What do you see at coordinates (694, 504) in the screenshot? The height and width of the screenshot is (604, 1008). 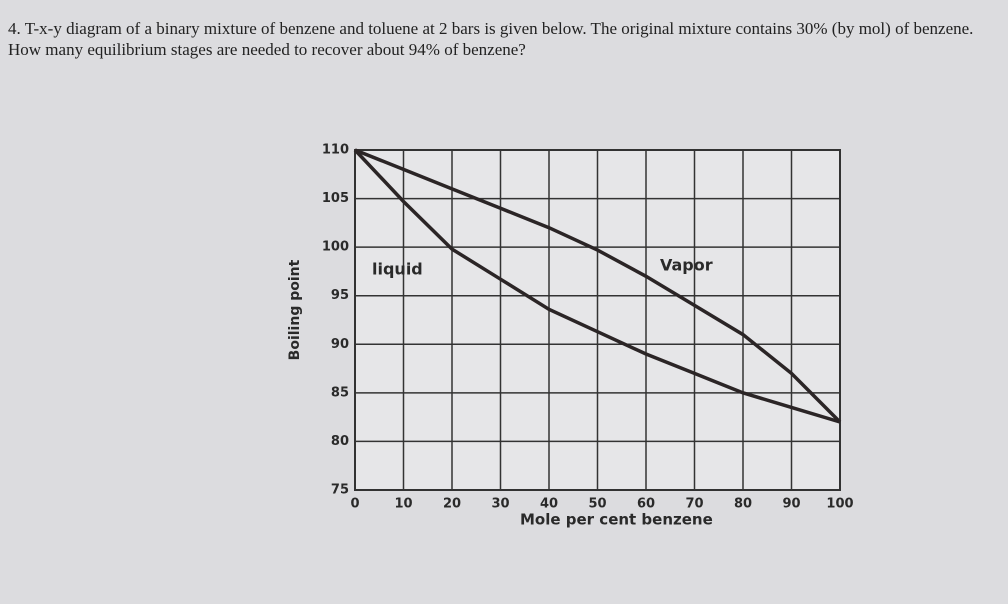 I see `x-tick-label: 70` at bounding box center [694, 504].